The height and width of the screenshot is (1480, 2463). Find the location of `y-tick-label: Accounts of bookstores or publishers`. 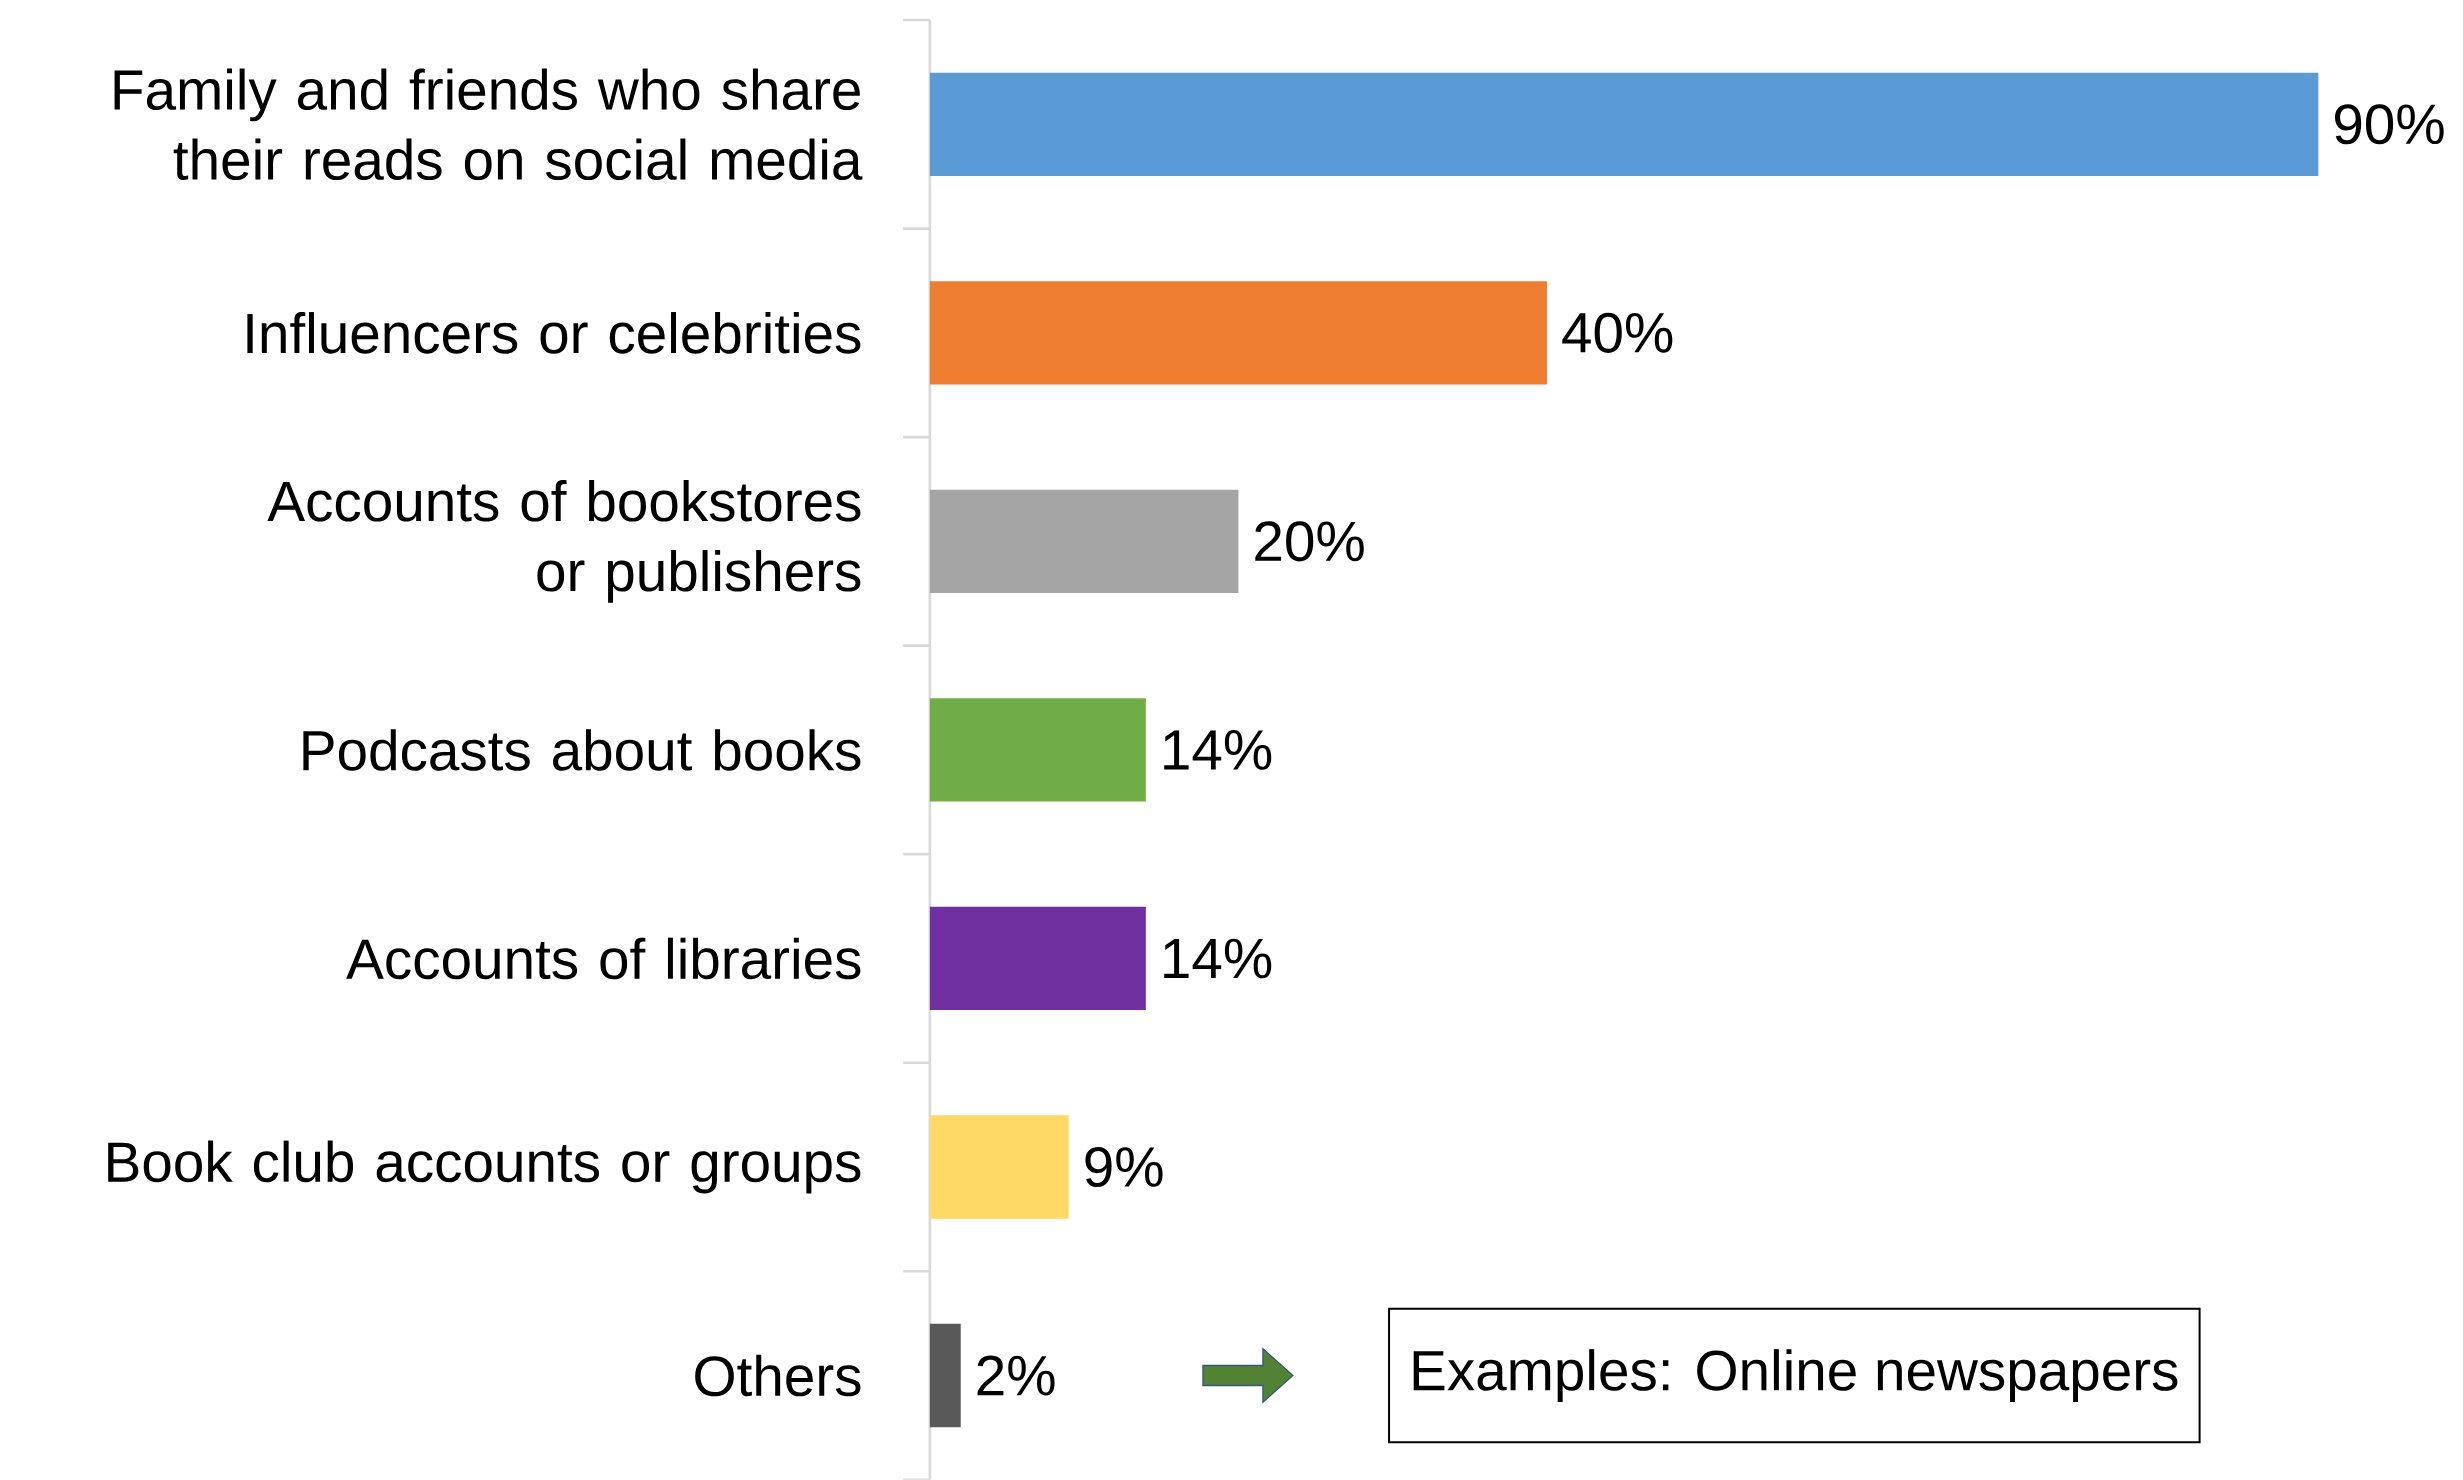

y-tick-label: Accounts of bookstores or publishers is located at coordinates (564, 541).